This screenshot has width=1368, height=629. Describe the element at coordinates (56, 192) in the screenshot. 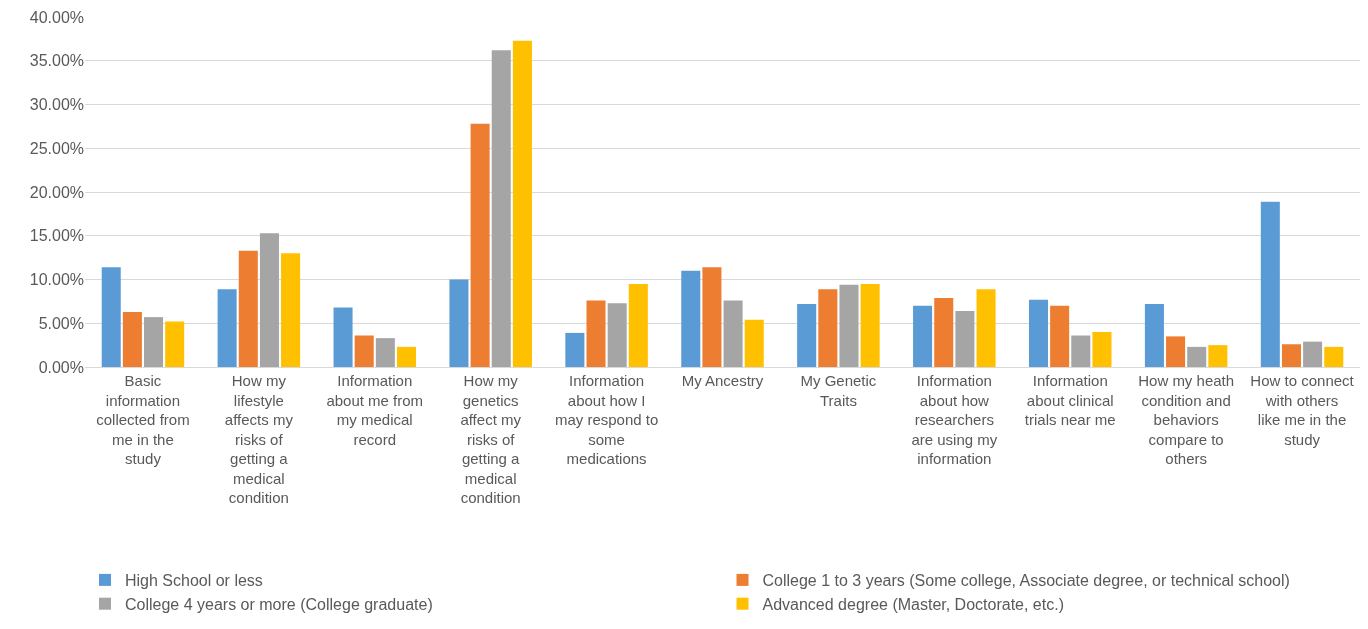

I see `y-tick-label: 20.00%` at that location.